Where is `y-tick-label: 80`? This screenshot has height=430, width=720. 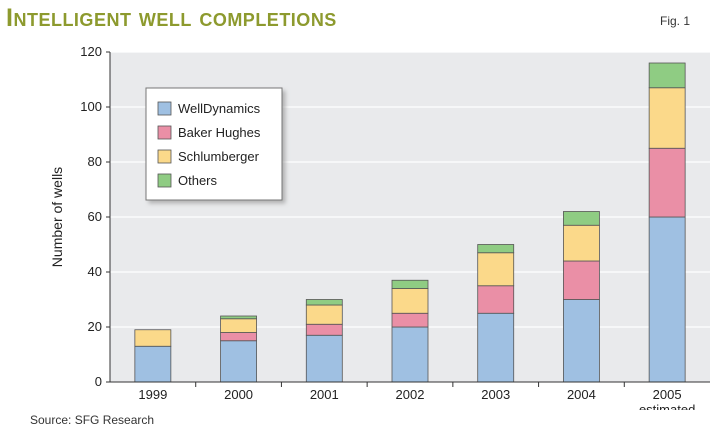
y-tick-label: 80 is located at coordinates (95, 161).